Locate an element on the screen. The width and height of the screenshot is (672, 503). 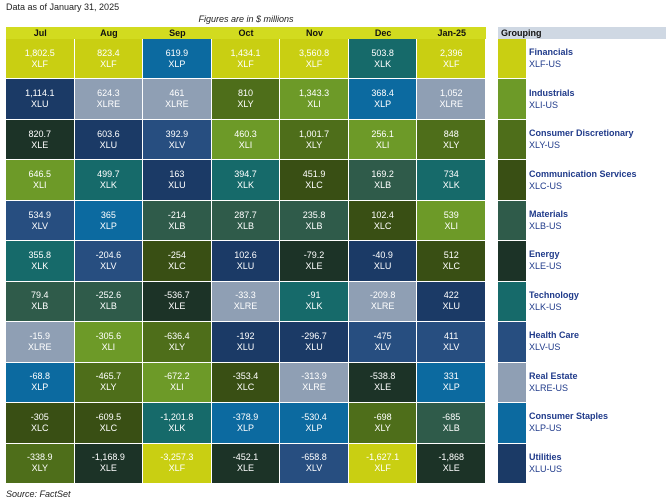
table-cell: -536.7 XLE is located at coordinates (177, 302).